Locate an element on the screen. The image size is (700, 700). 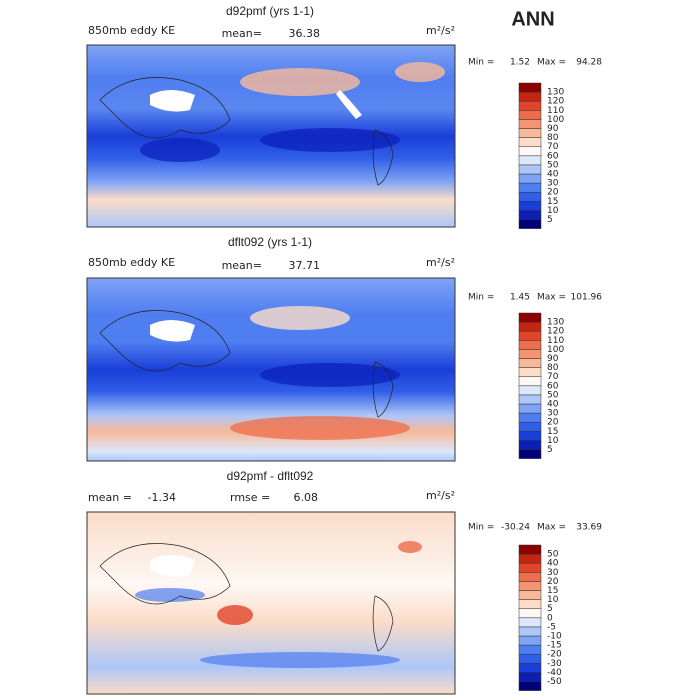
min-value: 1.45 is located at coordinates (520, 298).